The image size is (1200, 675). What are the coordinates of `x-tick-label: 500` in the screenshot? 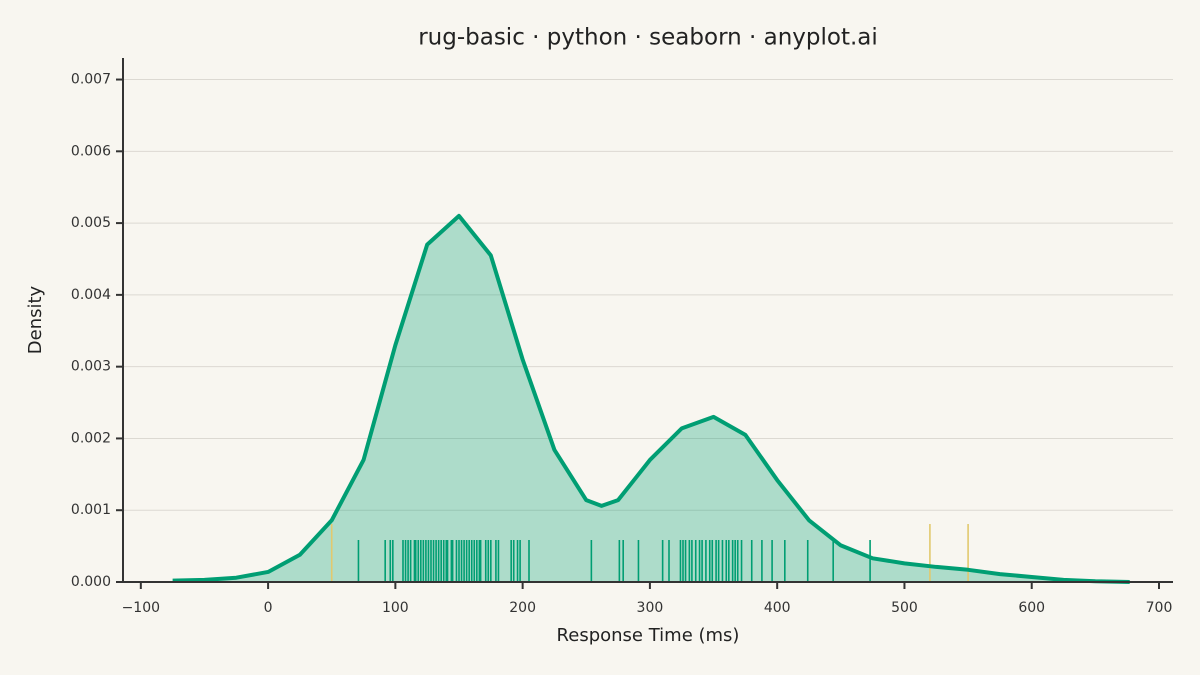 It's located at (904, 608).